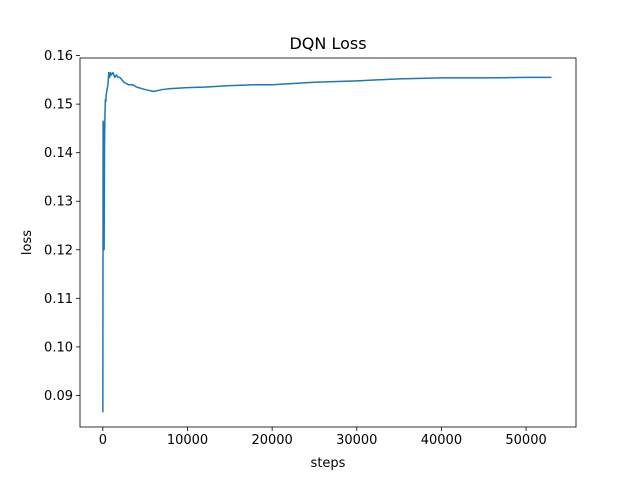 Image resolution: width=640 pixels, height=480 pixels. I want to click on x-tick-label: 20000, so click(271, 440).